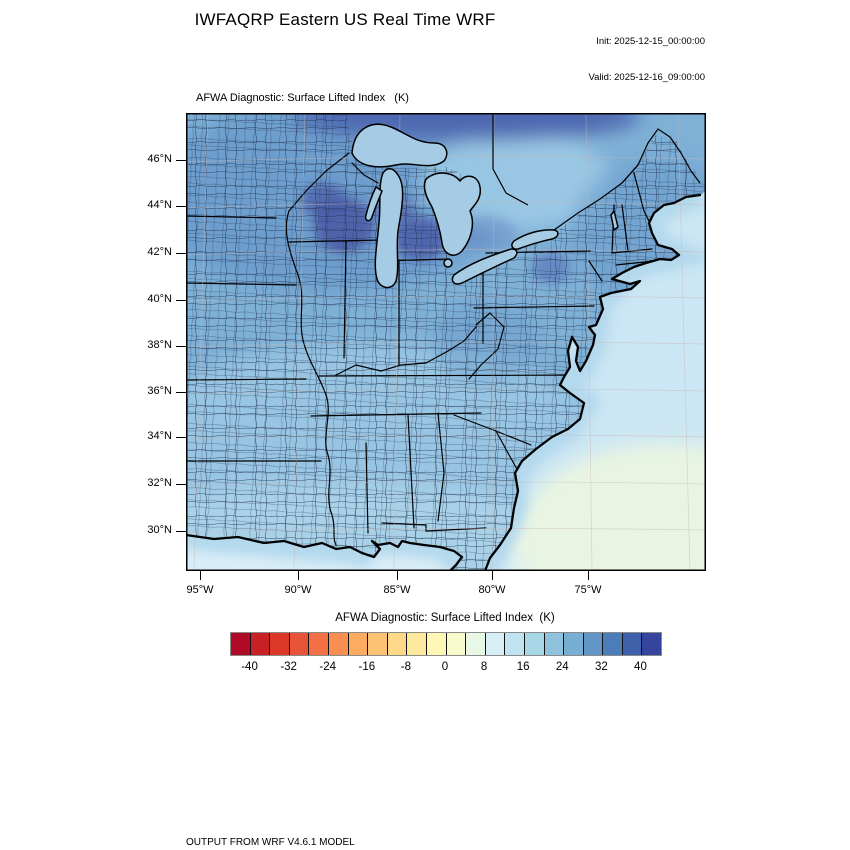 This screenshot has width=850, height=850. I want to click on lat-tick-label: 38°N, so click(159, 345).